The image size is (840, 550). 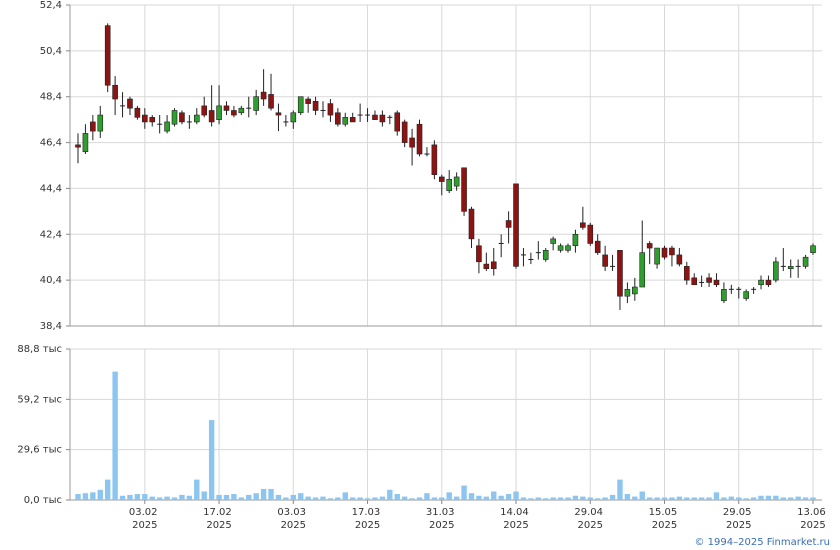 I want to click on y-tick-label: 46,4, so click(x=51, y=143).